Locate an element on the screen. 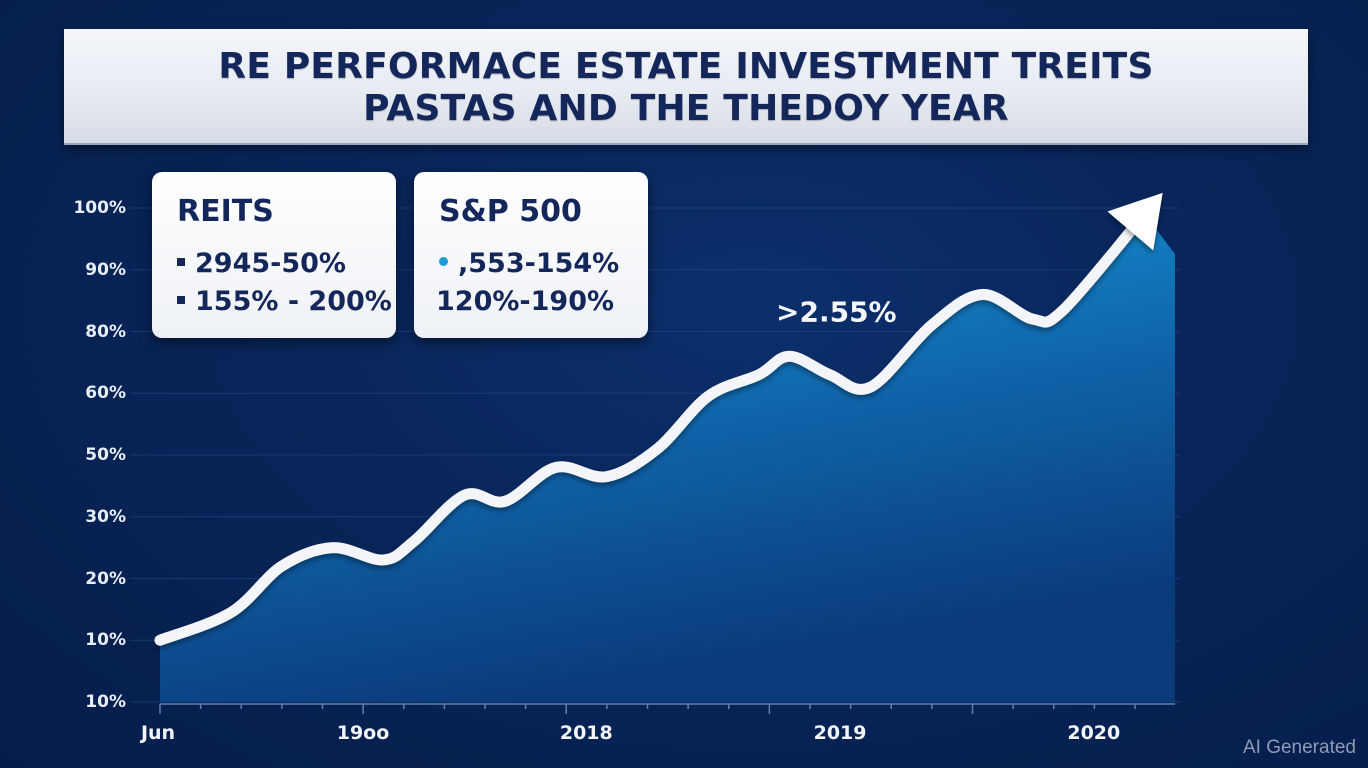 The height and width of the screenshot is (768, 1368). chart-title-line-1: RE PERFORMACE ESTATE INVESTMENT TREITS is located at coordinates (686, 66).